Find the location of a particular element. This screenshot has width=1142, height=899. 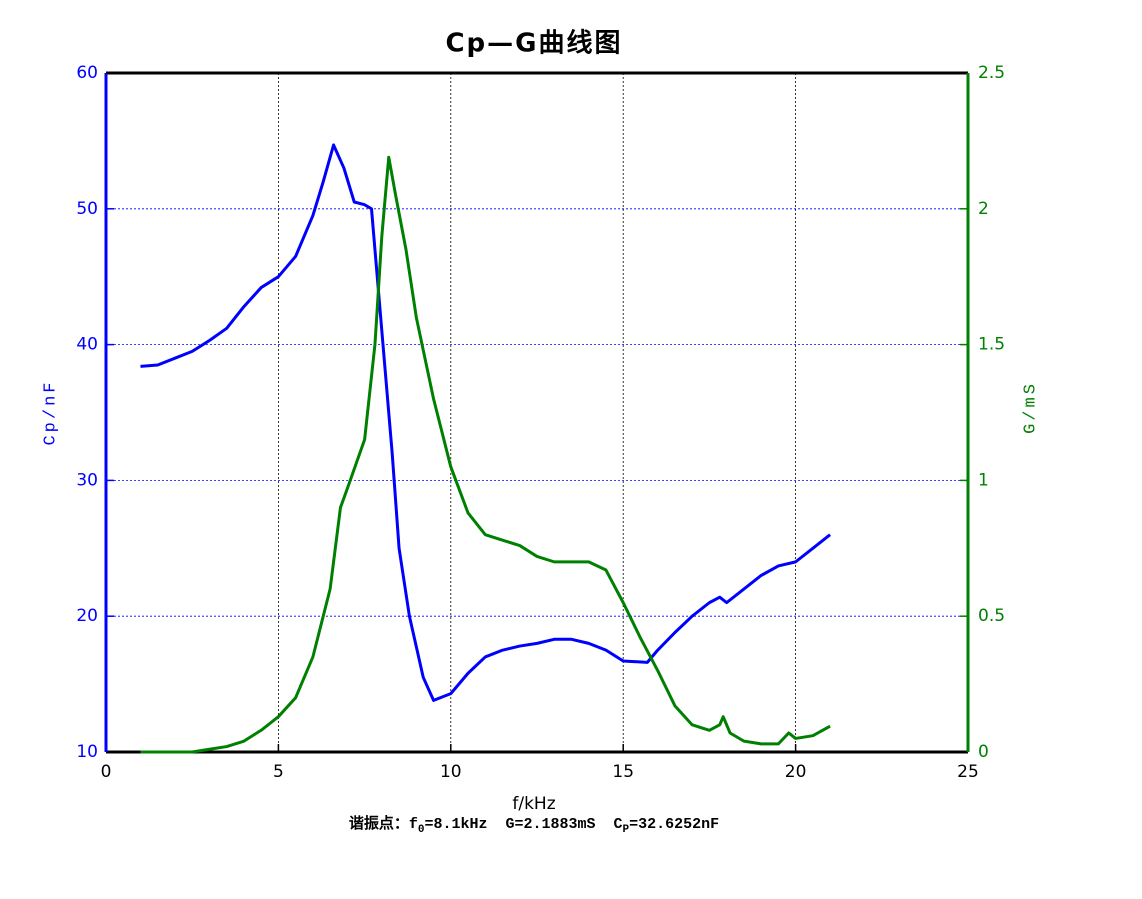

y-tick-label: 30 is located at coordinates (87, 480).